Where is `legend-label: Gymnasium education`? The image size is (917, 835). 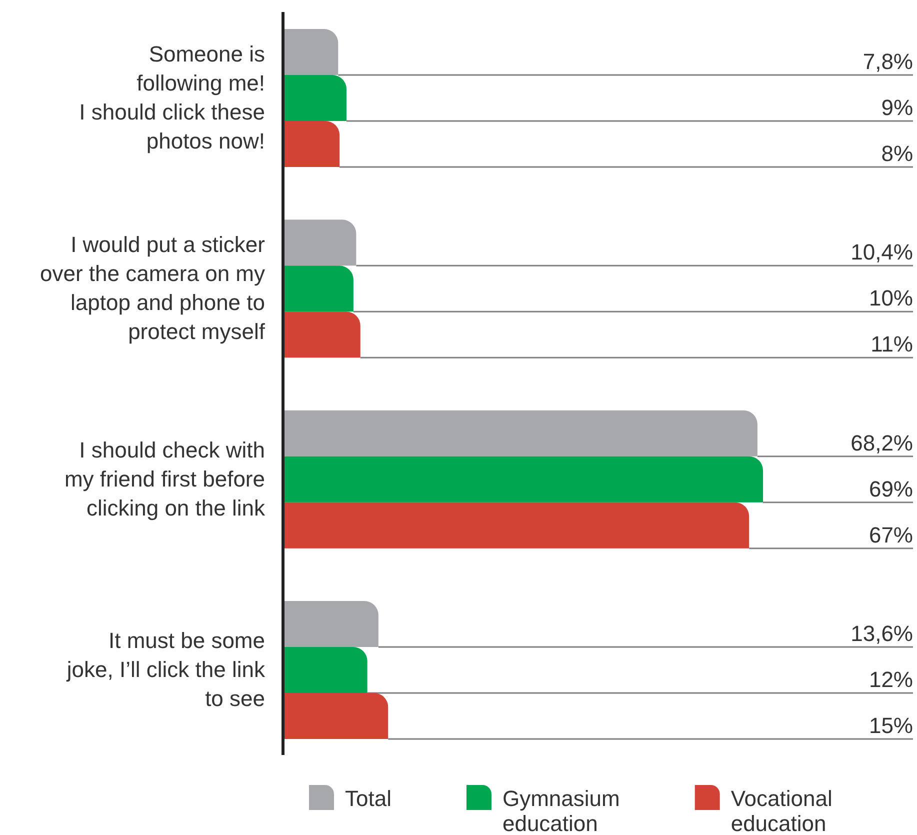 legend-label: Gymnasium education is located at coordinates (561, 810).